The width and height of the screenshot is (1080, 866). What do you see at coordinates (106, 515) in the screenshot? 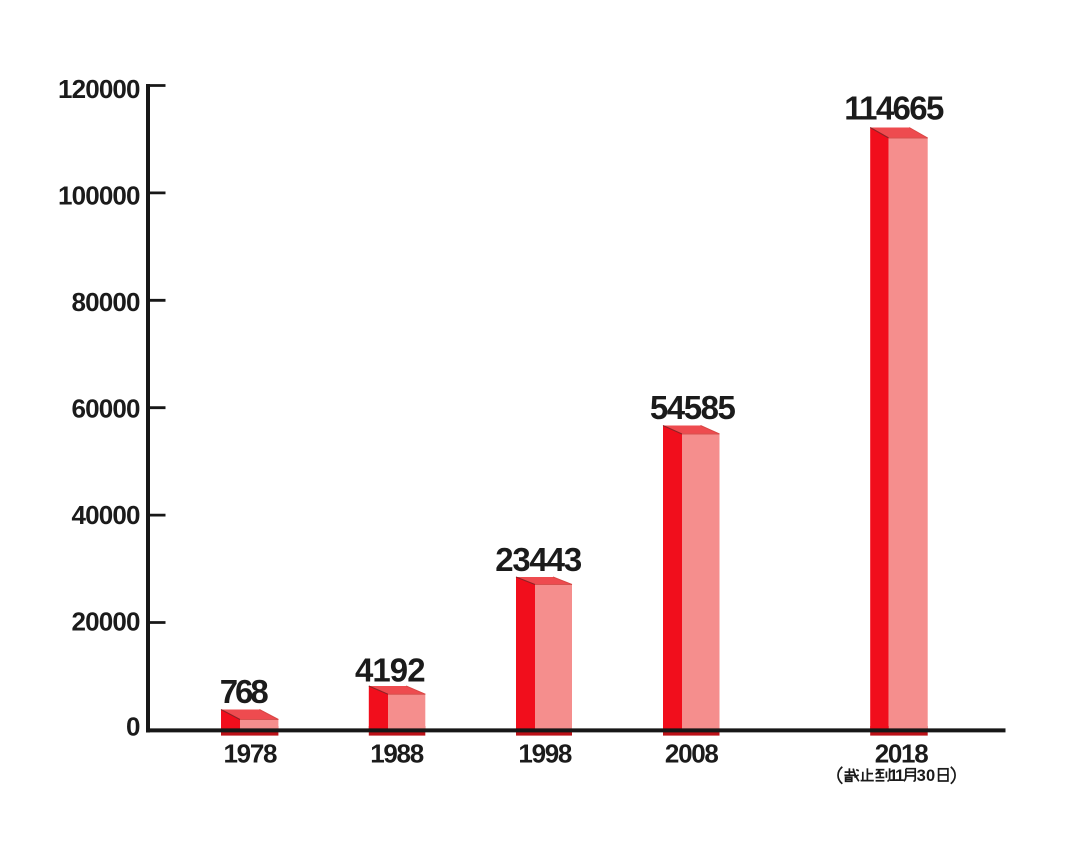
I see `svg-text: 40000` at bounding box center [106, 515].